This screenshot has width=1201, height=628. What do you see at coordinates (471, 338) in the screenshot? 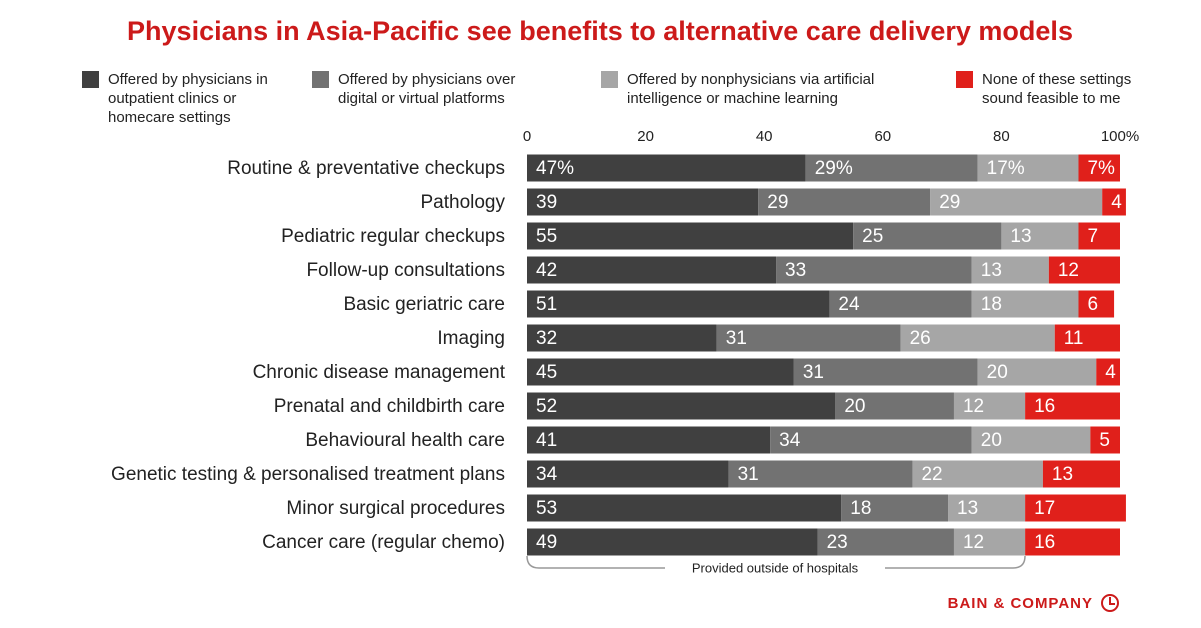
I see `category-label: Imaging` at bounding box center [471, 338].